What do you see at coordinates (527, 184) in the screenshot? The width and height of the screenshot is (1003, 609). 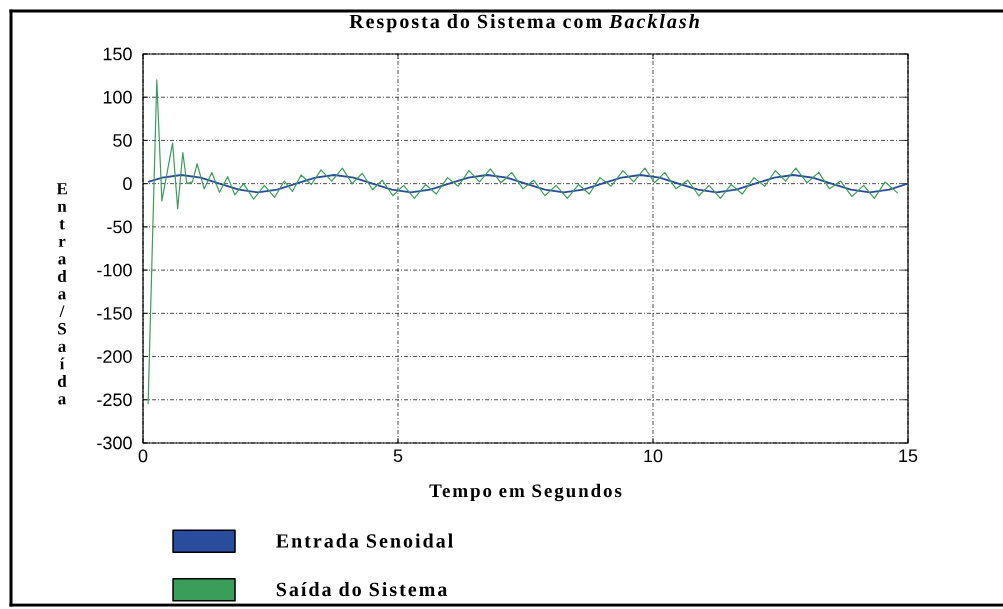 I see `line-series` at bounding box center [527, 184].